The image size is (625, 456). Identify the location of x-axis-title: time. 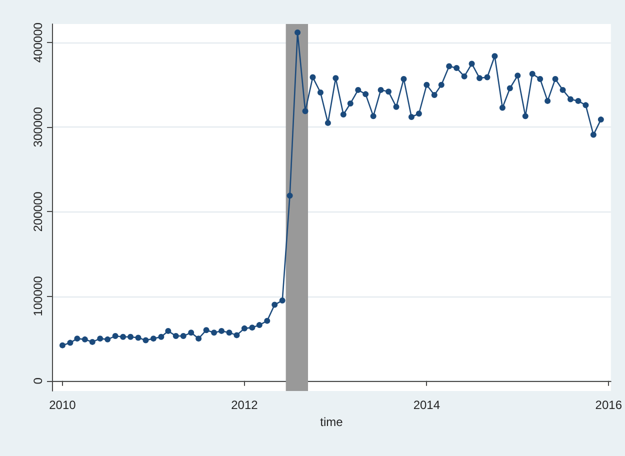
(332, 421).